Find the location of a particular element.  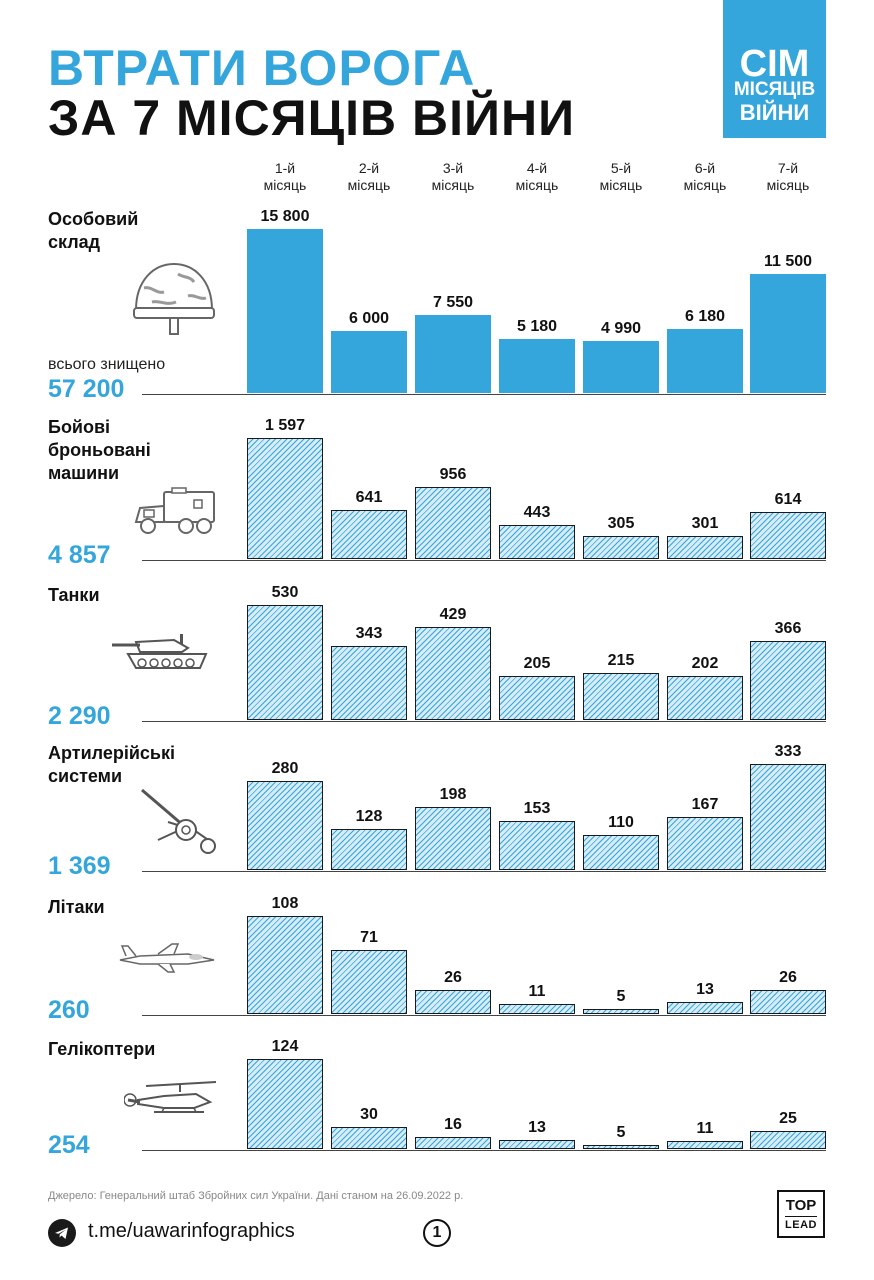

data-label: 5 180 is located at coordinates (537, 326).